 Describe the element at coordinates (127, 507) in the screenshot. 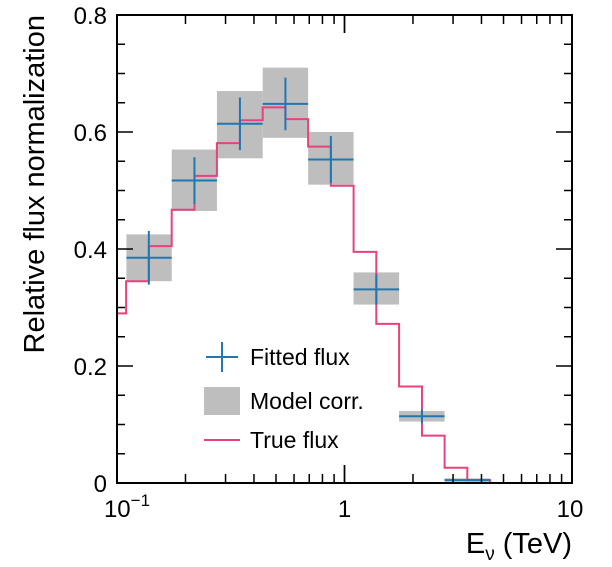

I see `x-tick-label: 10−1` at that location.